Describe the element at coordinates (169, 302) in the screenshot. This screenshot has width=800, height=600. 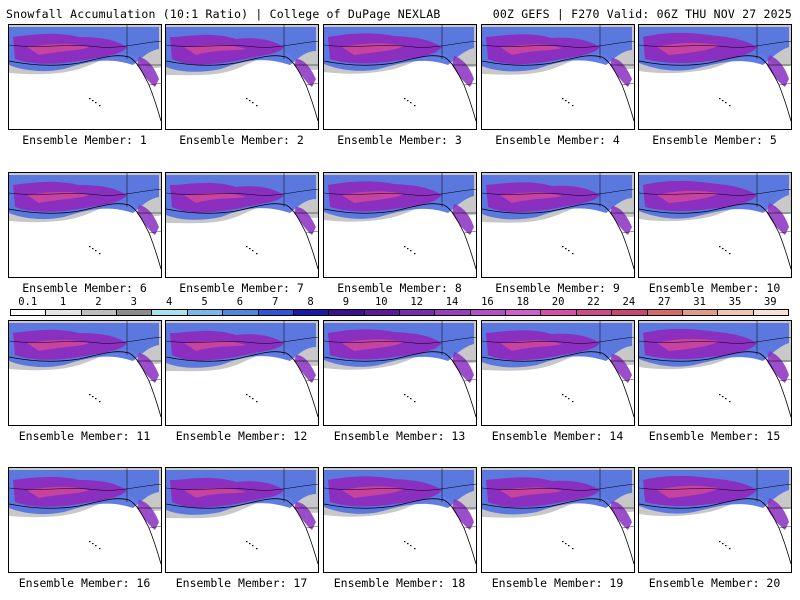
I see `colorbar-tick-label: 4` at that location.